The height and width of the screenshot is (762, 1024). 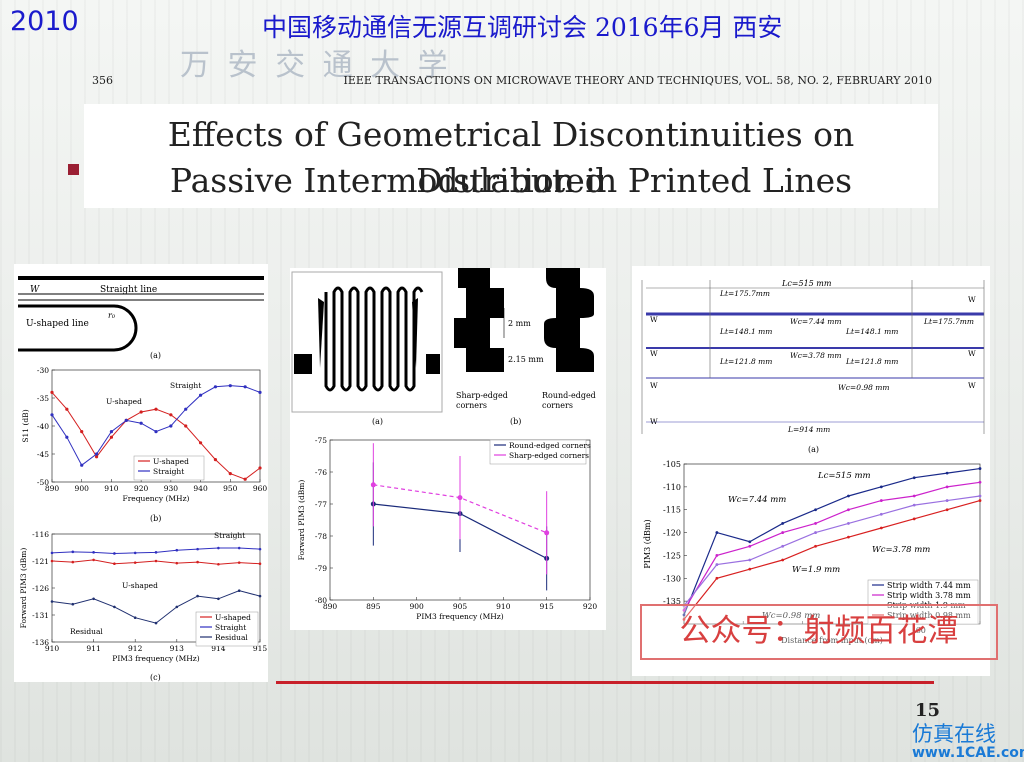 I want to click on r-w2: W, so click(x=654, y=353).